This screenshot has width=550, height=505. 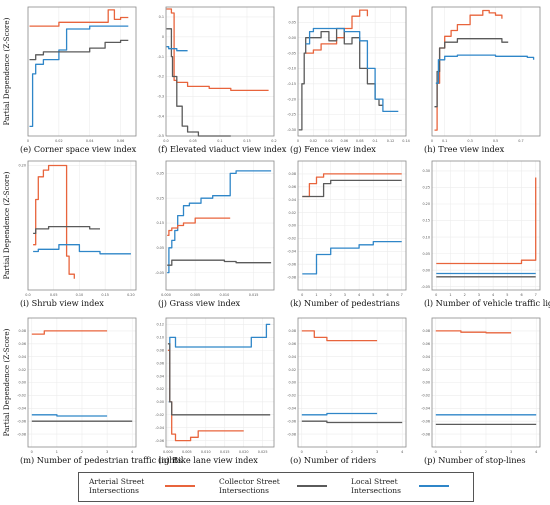 I want to click on y-tick-label: -0.1, so click(x=160, y=57).